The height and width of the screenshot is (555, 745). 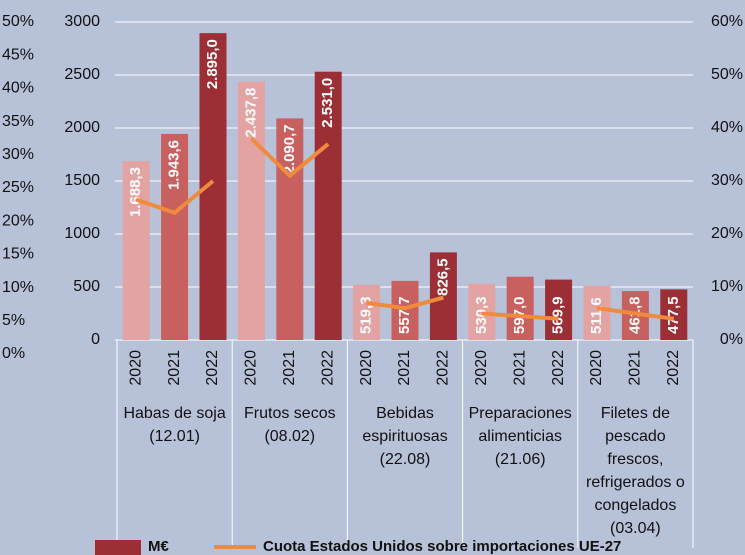 What do you see at coordinates (95, 339) in the screenshot?
I see `y-tick-label: 0` at bounding box center [95, 339].